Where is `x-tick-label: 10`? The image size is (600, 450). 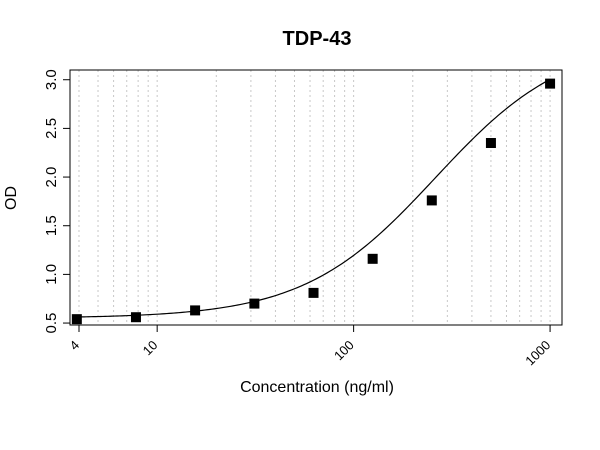
x-tick-label: 10 is located at coordinates (150, 347).